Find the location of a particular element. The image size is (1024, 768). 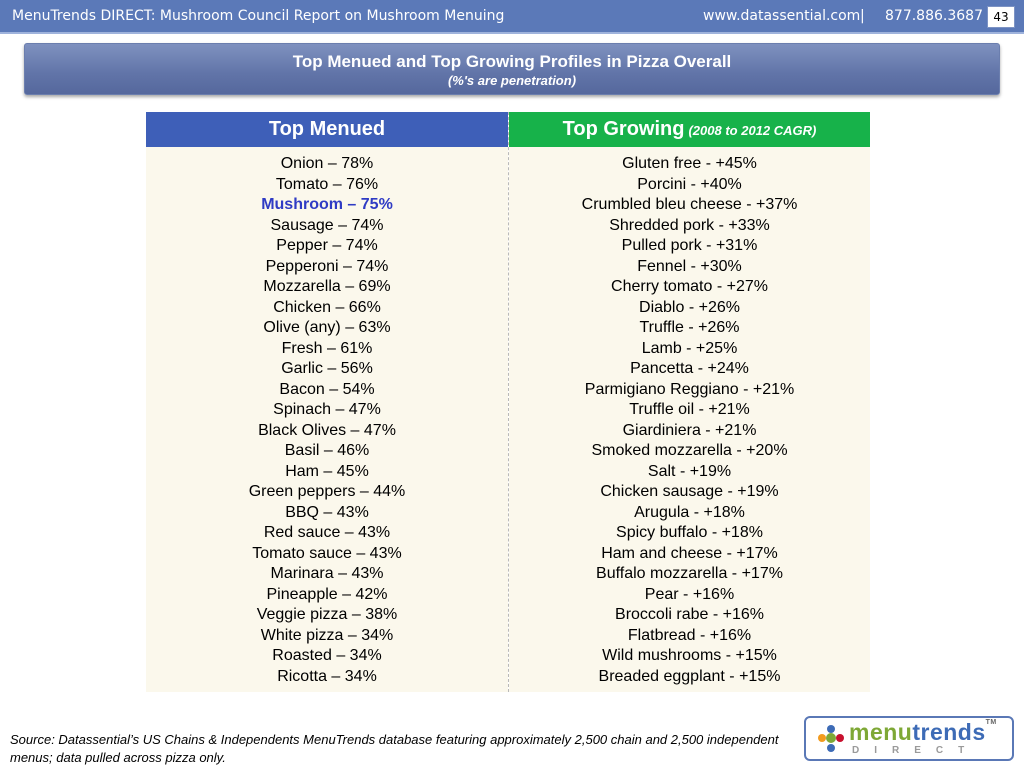

top-growing-item: Pancetta - +24% is located at coordinates (689, 368).